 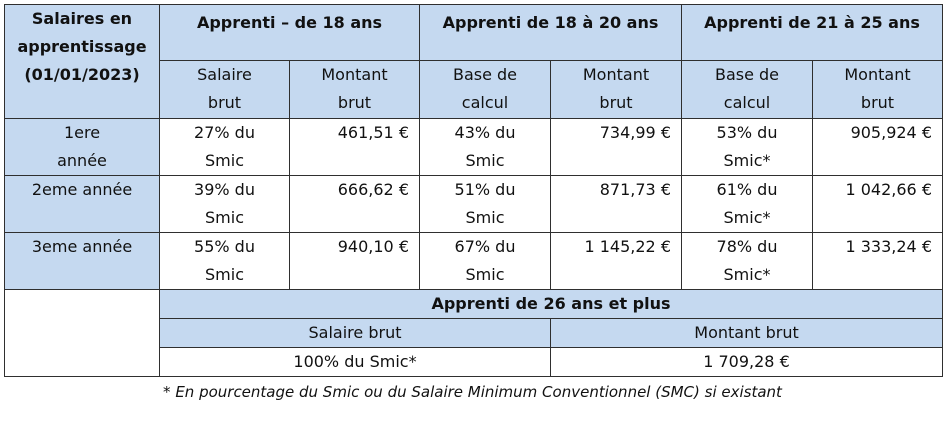 What do you see at coordinates (224, 261) in the screenshot?
I see `table-cell: 55% du Smic` at bounding box center [224, 261].